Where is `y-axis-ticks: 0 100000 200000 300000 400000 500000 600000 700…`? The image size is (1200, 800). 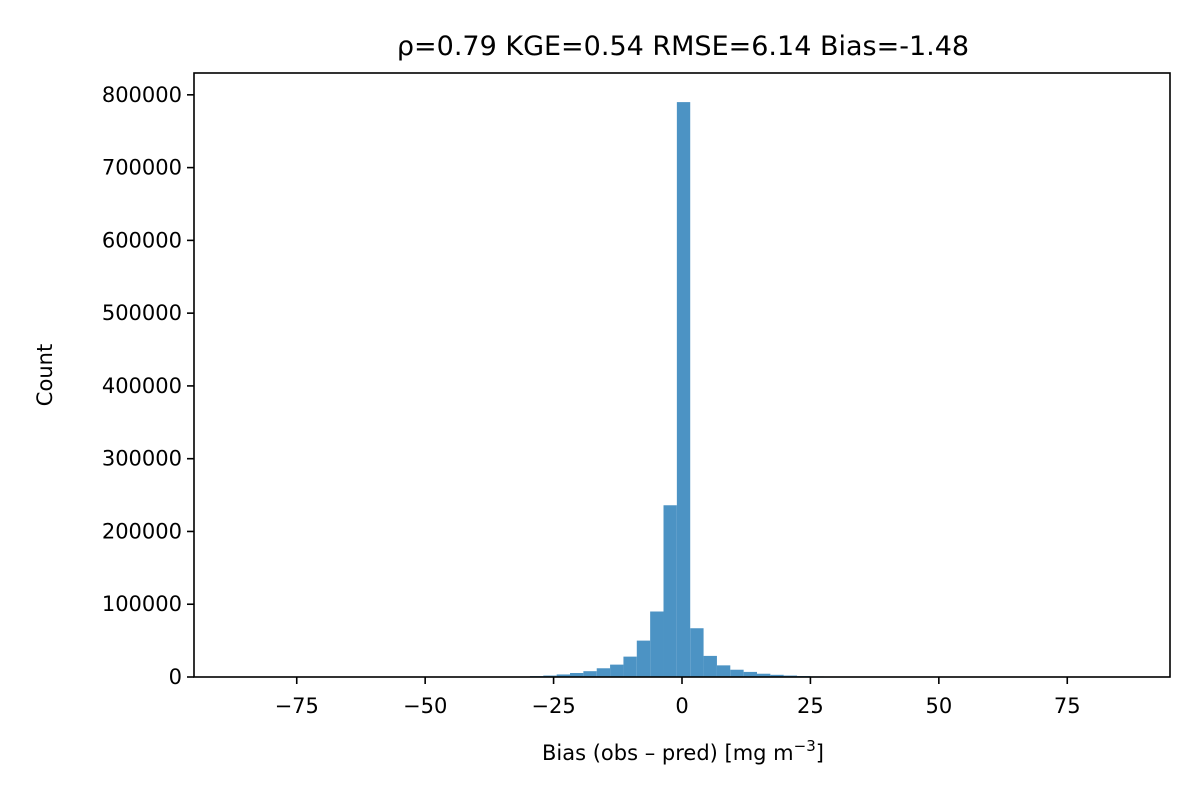
y-axis-ticks: 0 100000 200000 300000 400000 500000 600000 700… is located at coordinates (148, 386).